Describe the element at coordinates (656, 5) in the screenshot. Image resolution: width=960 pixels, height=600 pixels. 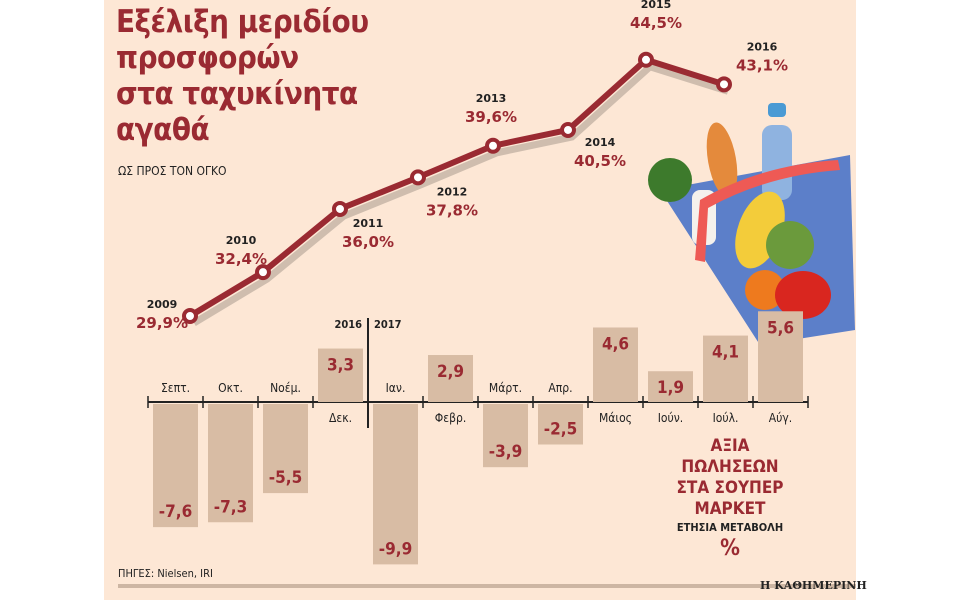
I see `year-label: 2015` at that location.